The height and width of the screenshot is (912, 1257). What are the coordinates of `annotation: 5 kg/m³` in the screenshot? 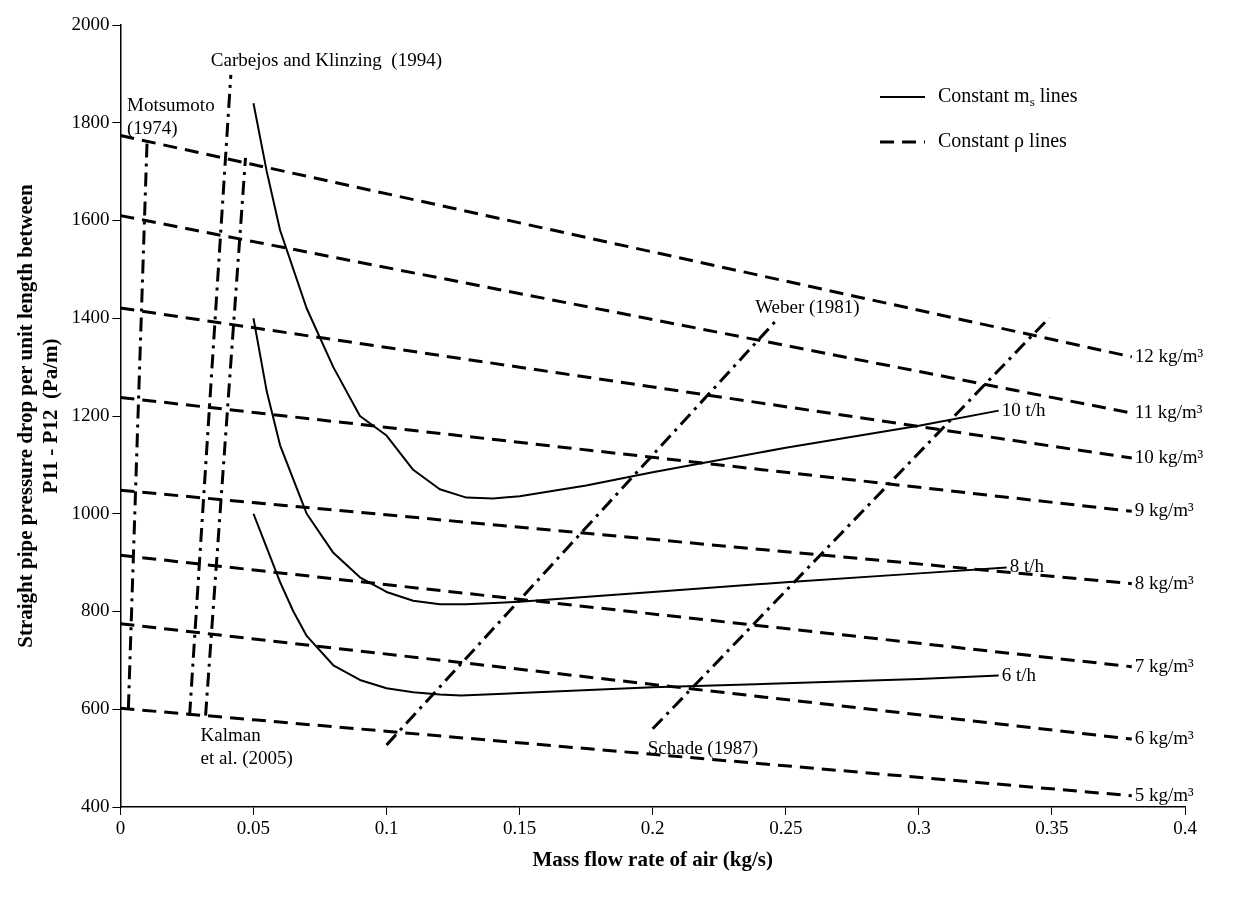 It's located at (1164, 794).